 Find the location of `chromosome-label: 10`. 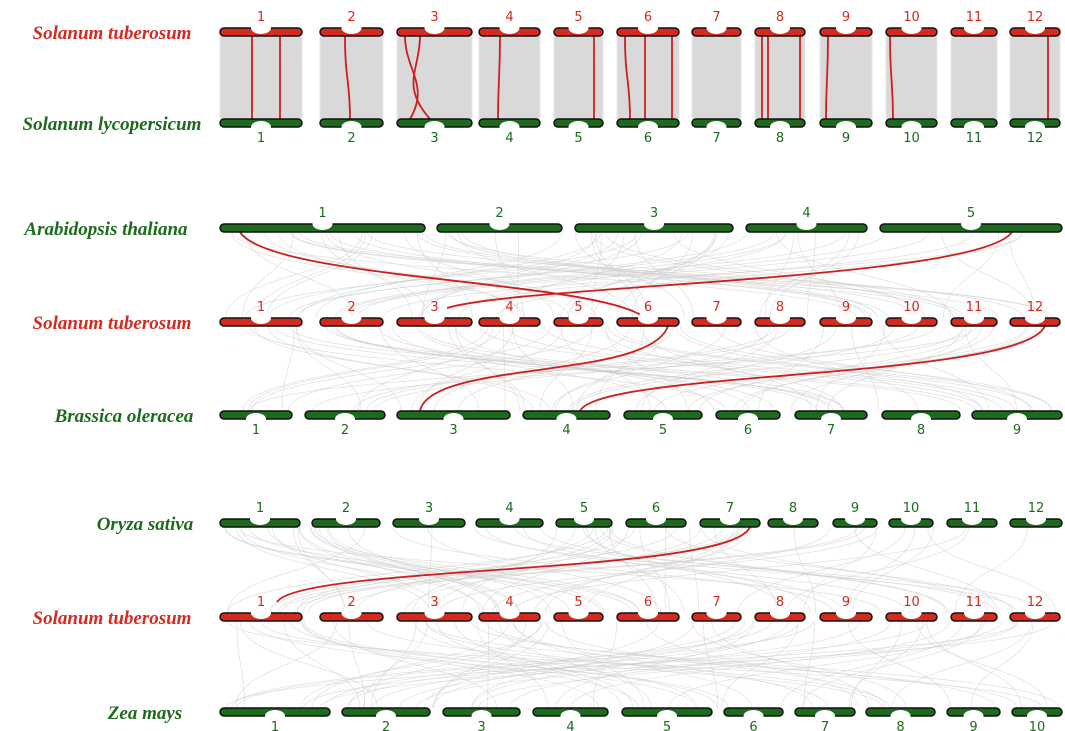

chromosome-label: 10 is located at coordinates (911, 508).